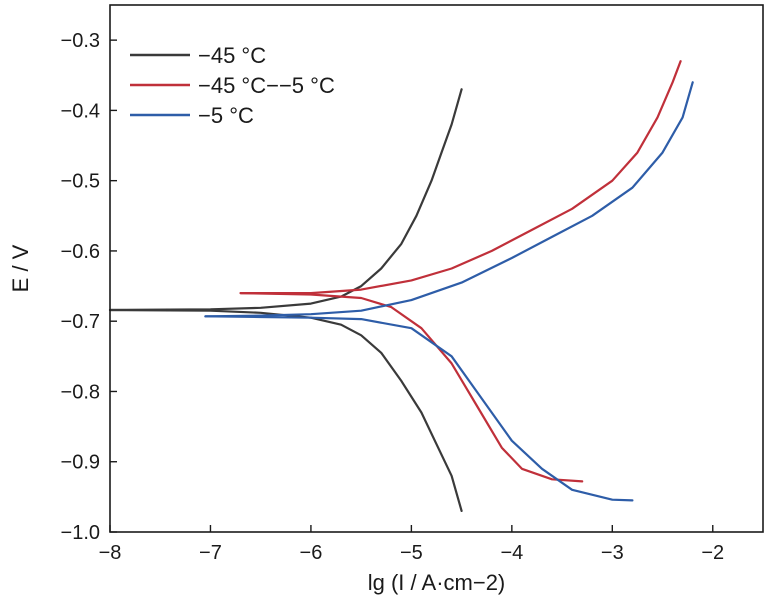 The height and width of the screenshot is (608, 768). What do you see at coordinates (80, 533) in the screenshot?
I see `y-tick-label: −1.0` at bounding box center [80, 533].